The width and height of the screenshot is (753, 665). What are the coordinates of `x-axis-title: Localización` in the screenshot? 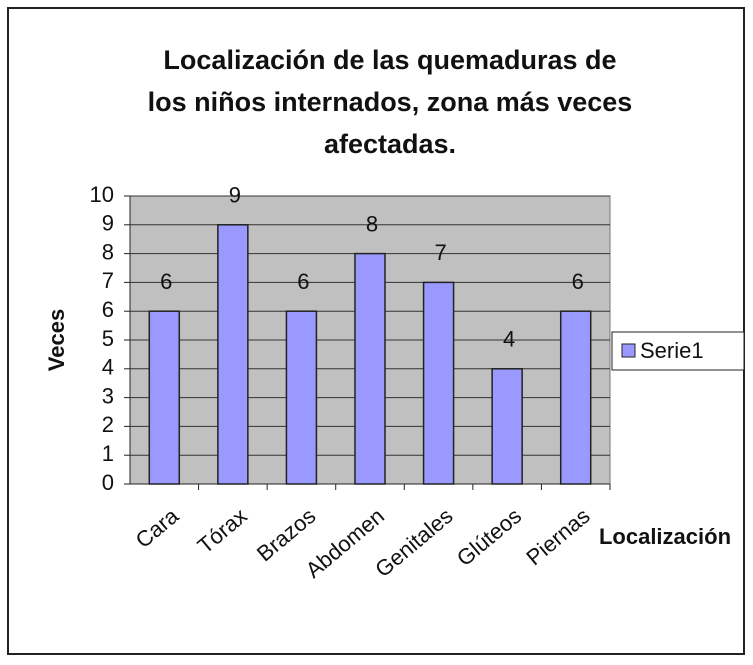 It's located at (665, 536).